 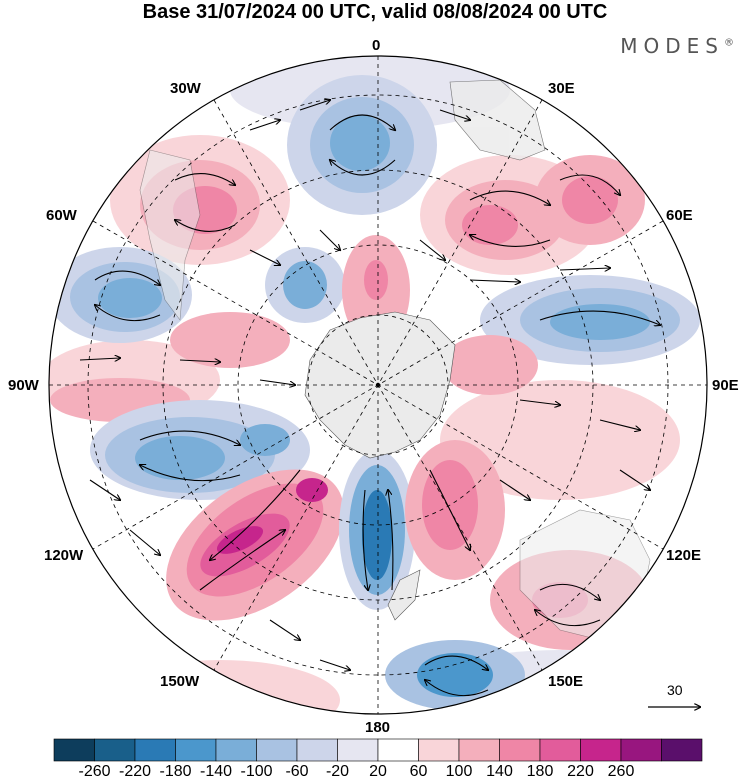 What do you see at coordinates (256, 771) in the screenshot?
I see `colorbar-tick-label: -100` at bounding box center [256, 771].